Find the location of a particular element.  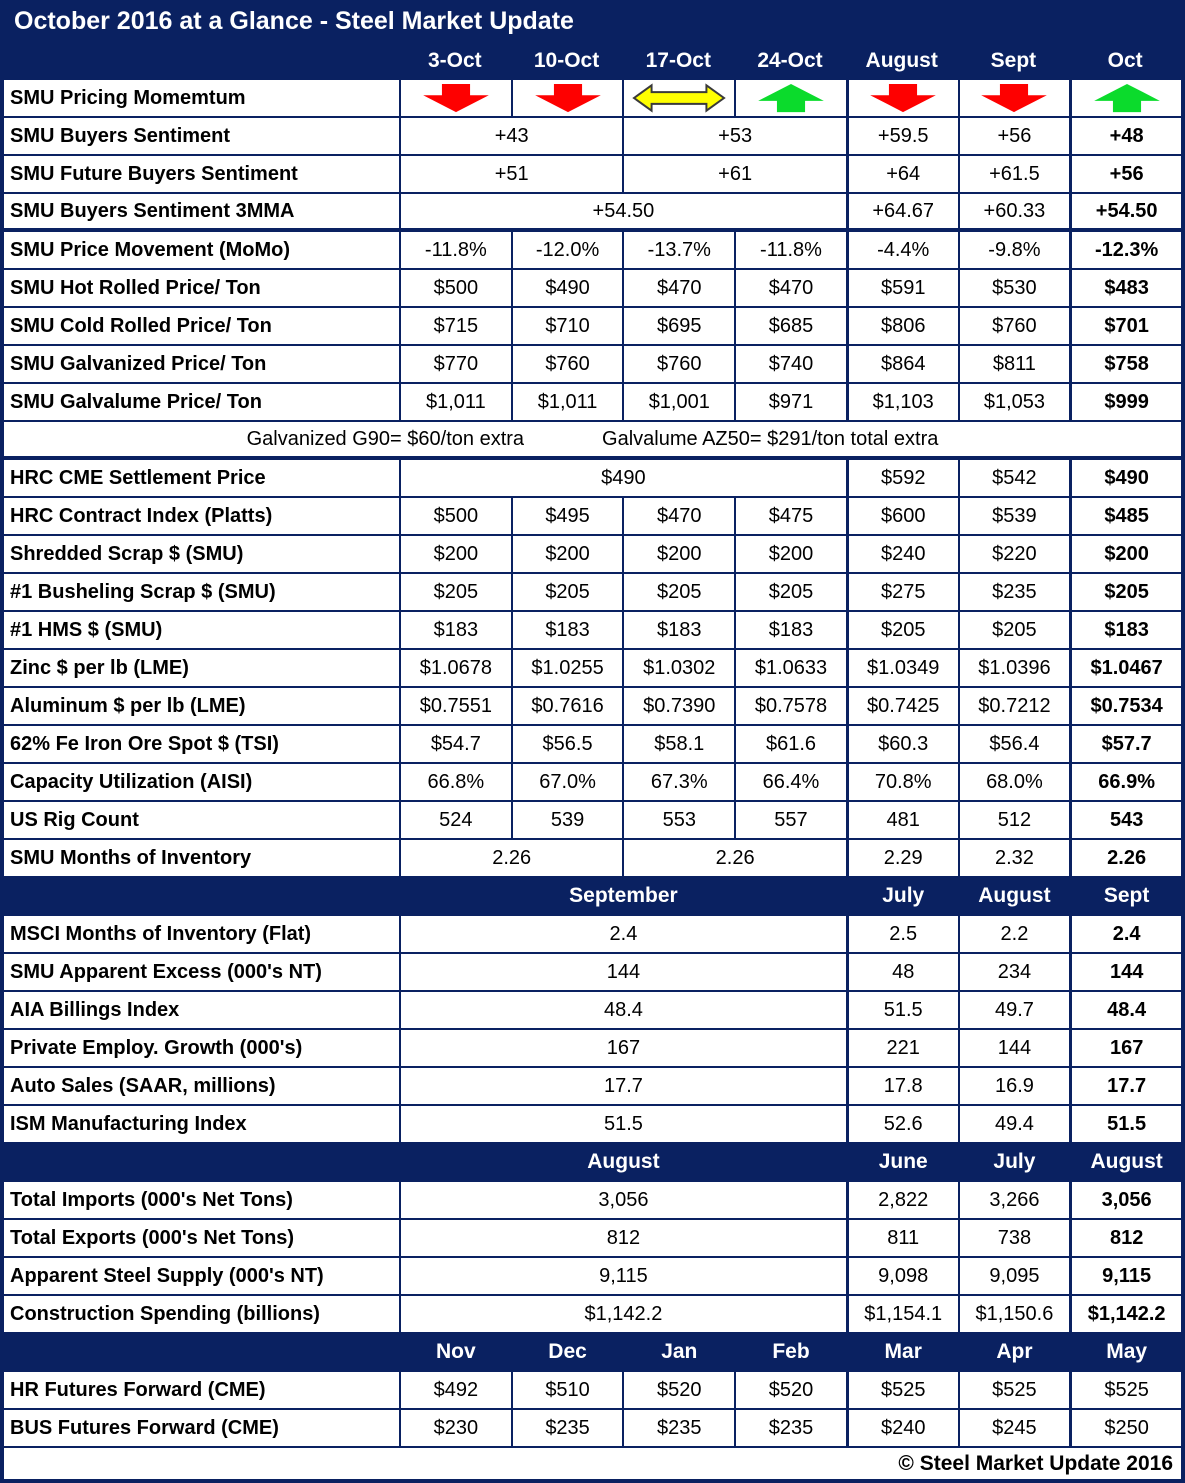

value-cell: -12.3% is located at coordinates (1125, 250).